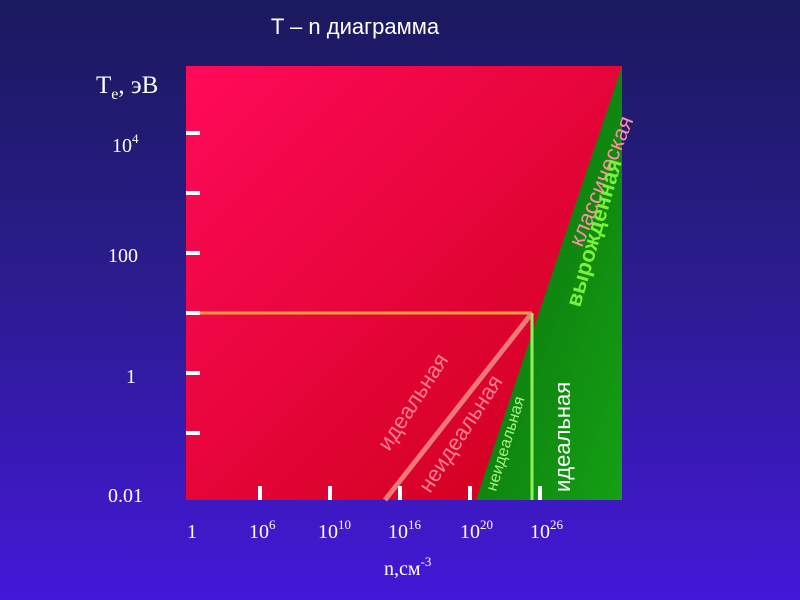 This screenshot has width=800, height=600. I want to click on y-tick-label-0: 0.01, so click(125, 496).